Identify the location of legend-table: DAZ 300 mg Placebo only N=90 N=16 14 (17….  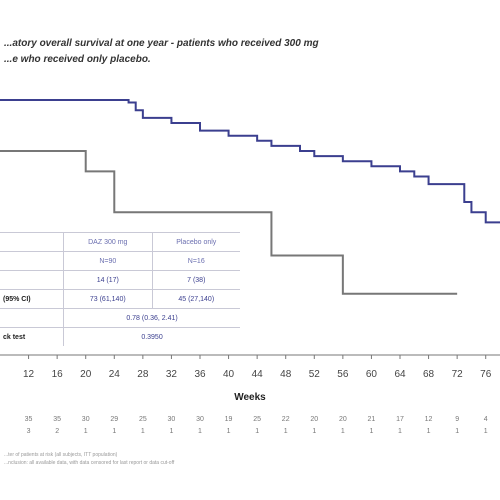
(120, 289).